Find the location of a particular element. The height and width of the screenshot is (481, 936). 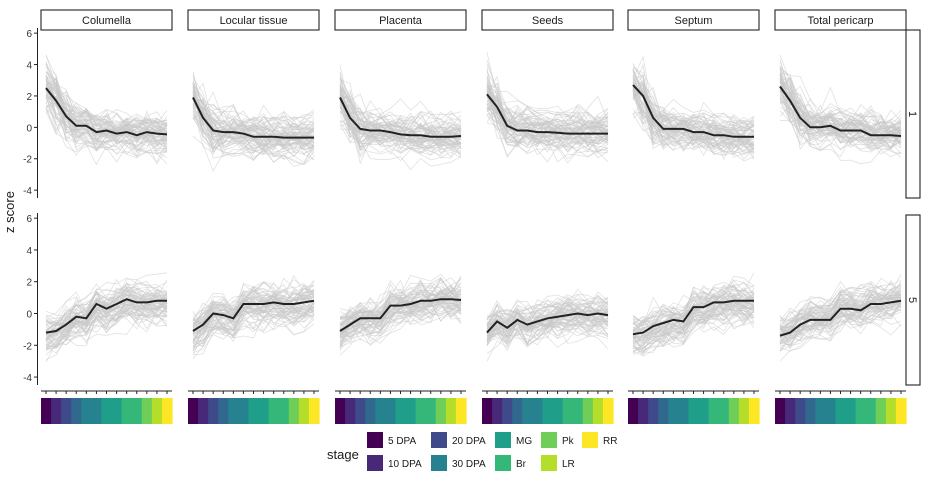

legend-label: LR is located at coordinates (568, 464).